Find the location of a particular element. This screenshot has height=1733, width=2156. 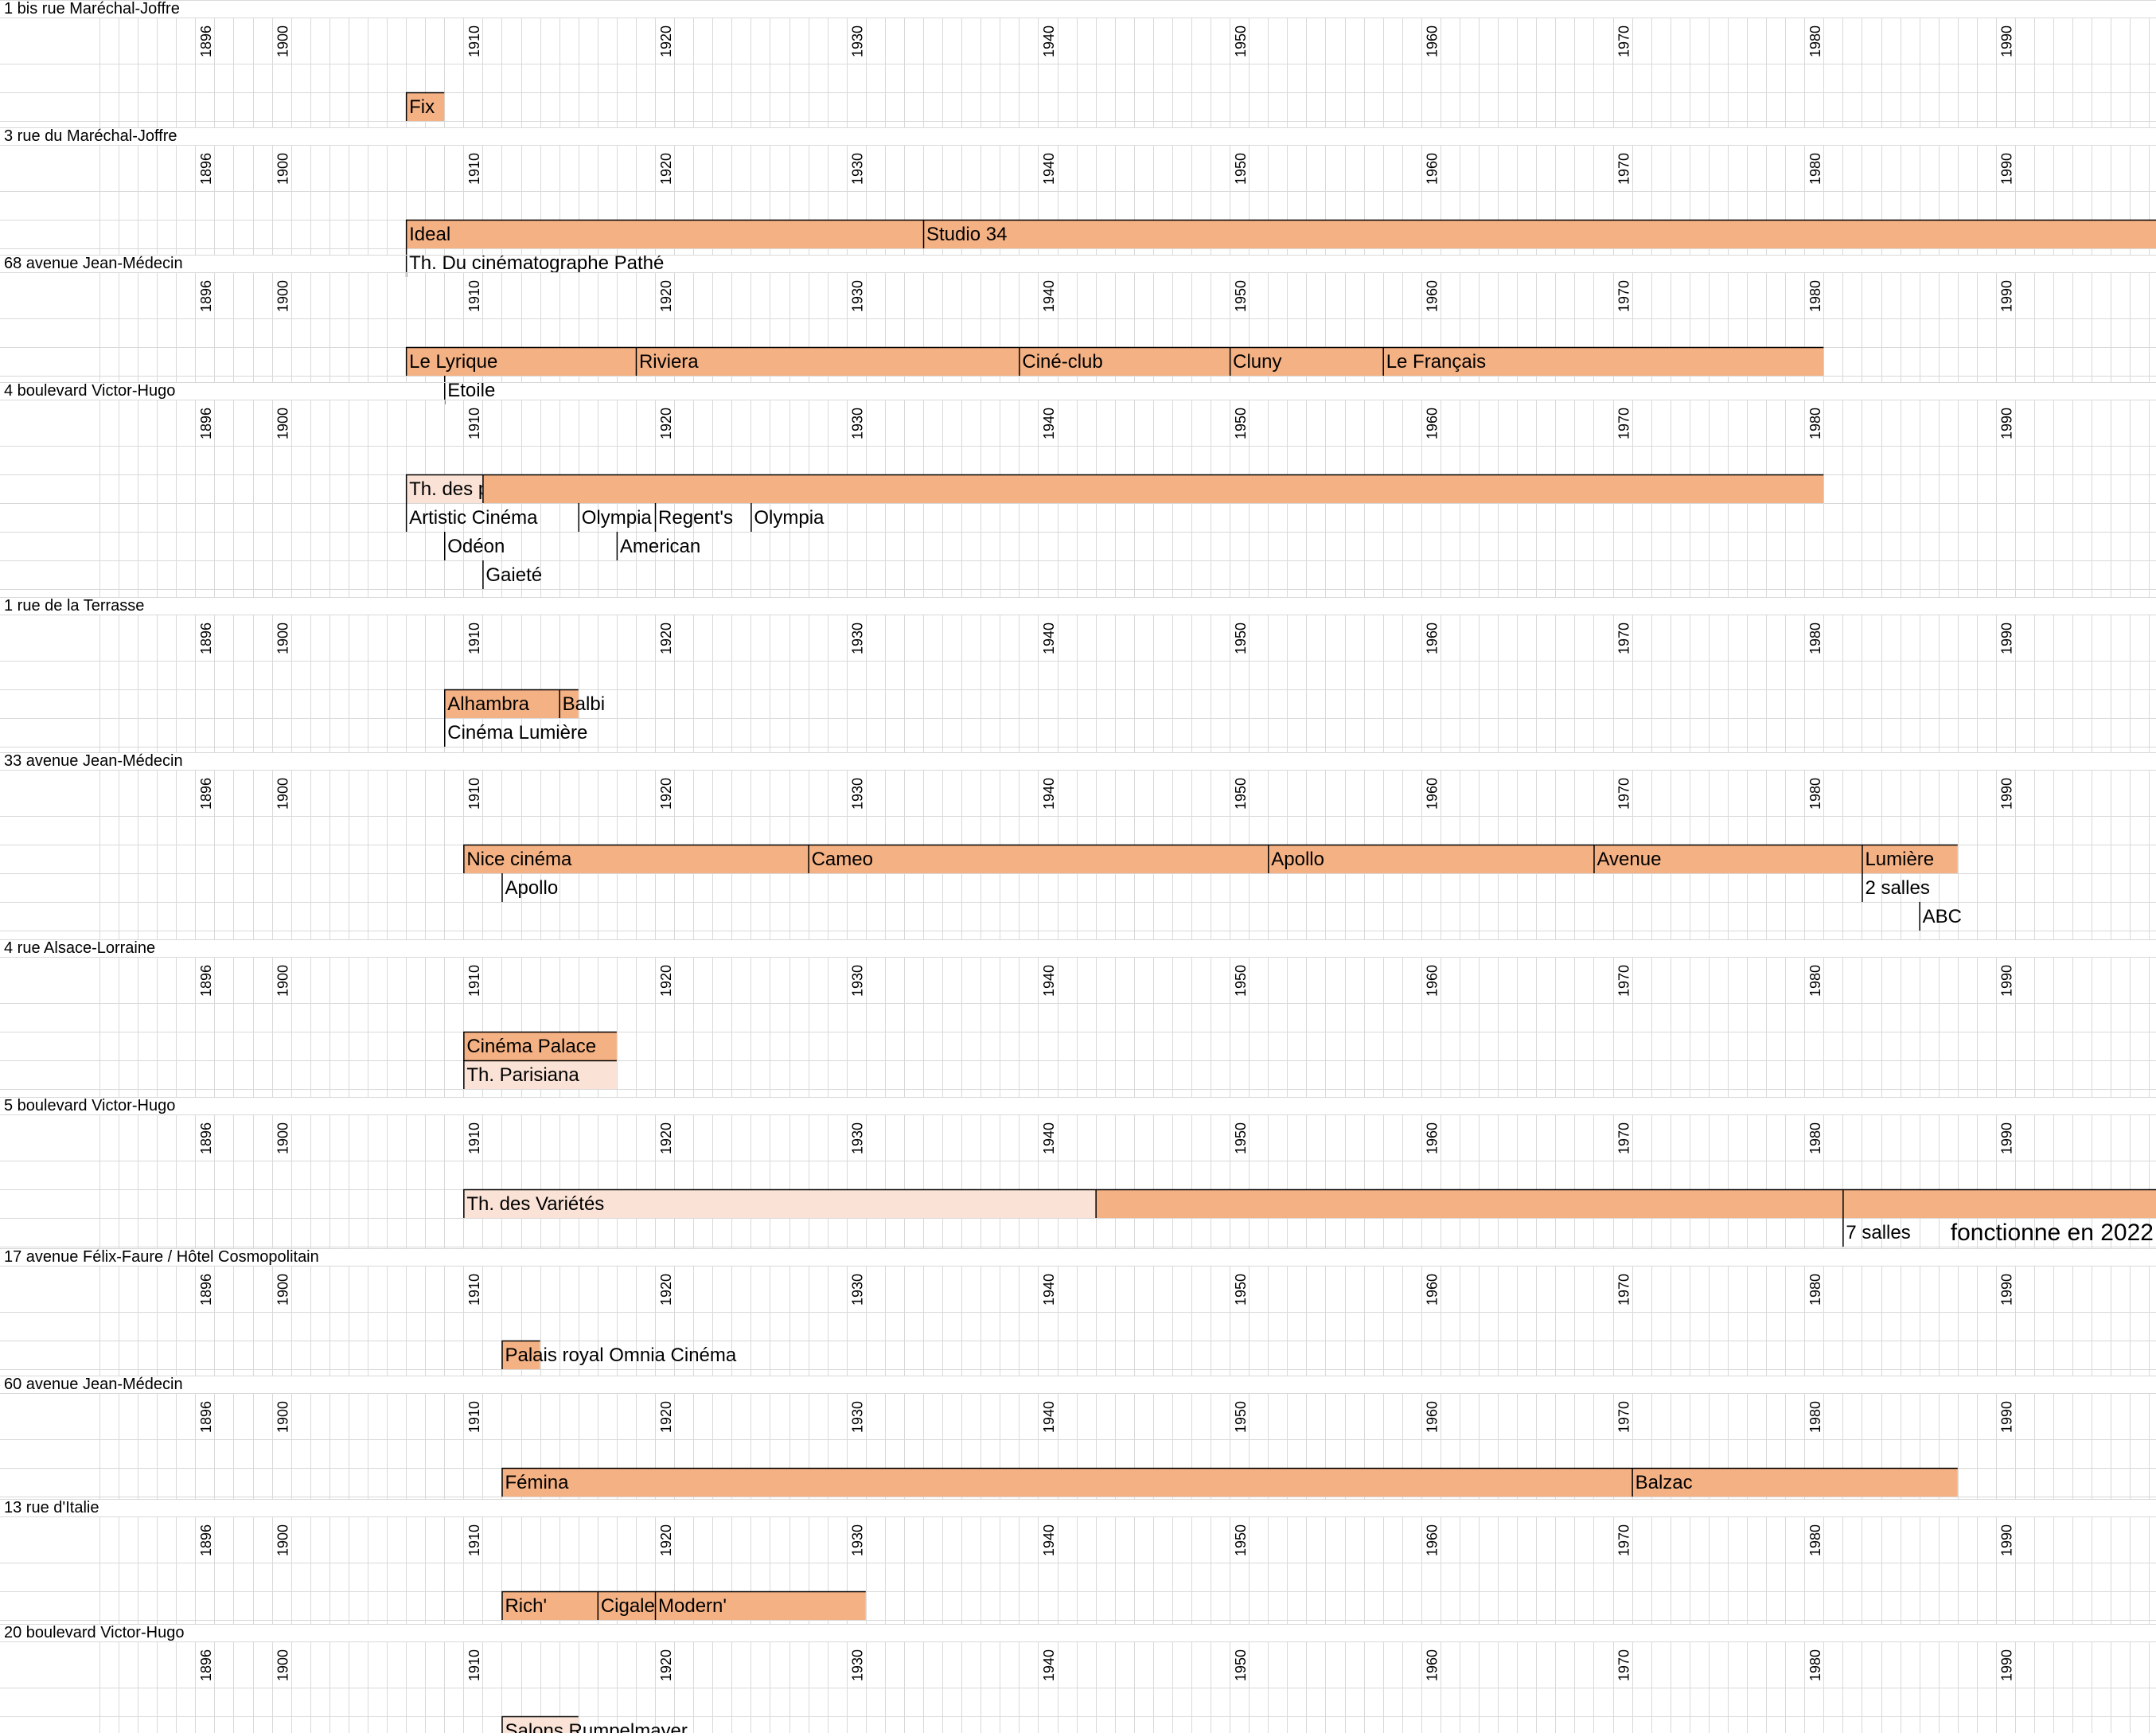

bar-label: Le Lyrique is located at coordinates (453, 362).